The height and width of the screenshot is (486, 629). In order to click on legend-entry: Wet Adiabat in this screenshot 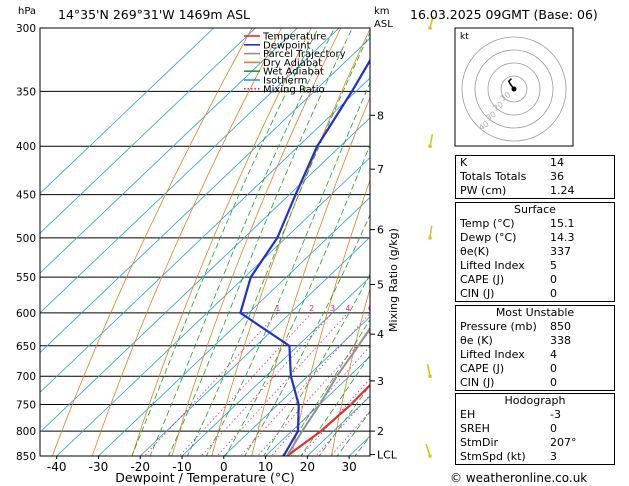, I will do `click(293, 72)`.